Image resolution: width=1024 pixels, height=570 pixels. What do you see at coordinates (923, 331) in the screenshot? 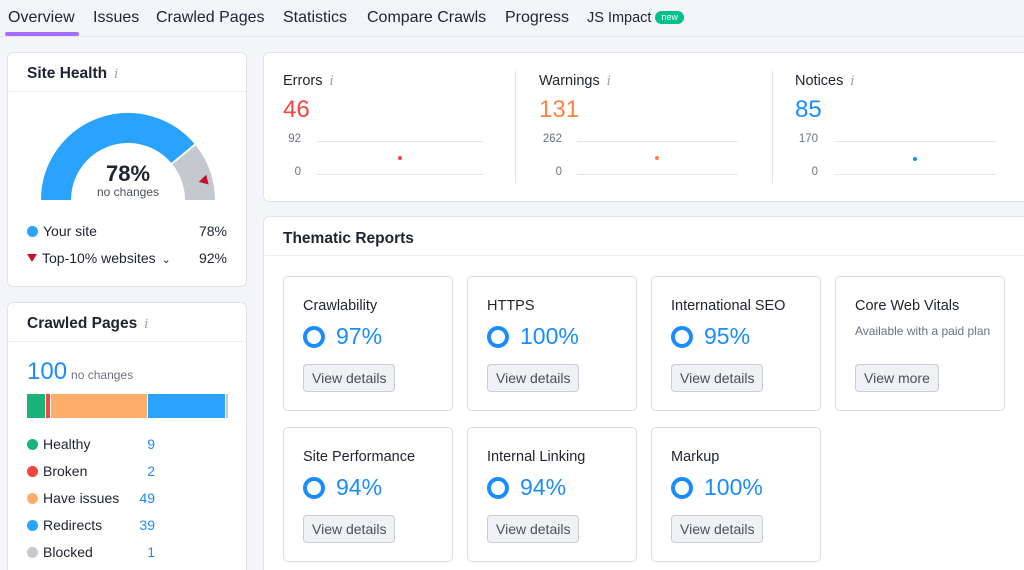
I see `report-subtitle: Available with a paid plan` at bounding box center [923, 331].